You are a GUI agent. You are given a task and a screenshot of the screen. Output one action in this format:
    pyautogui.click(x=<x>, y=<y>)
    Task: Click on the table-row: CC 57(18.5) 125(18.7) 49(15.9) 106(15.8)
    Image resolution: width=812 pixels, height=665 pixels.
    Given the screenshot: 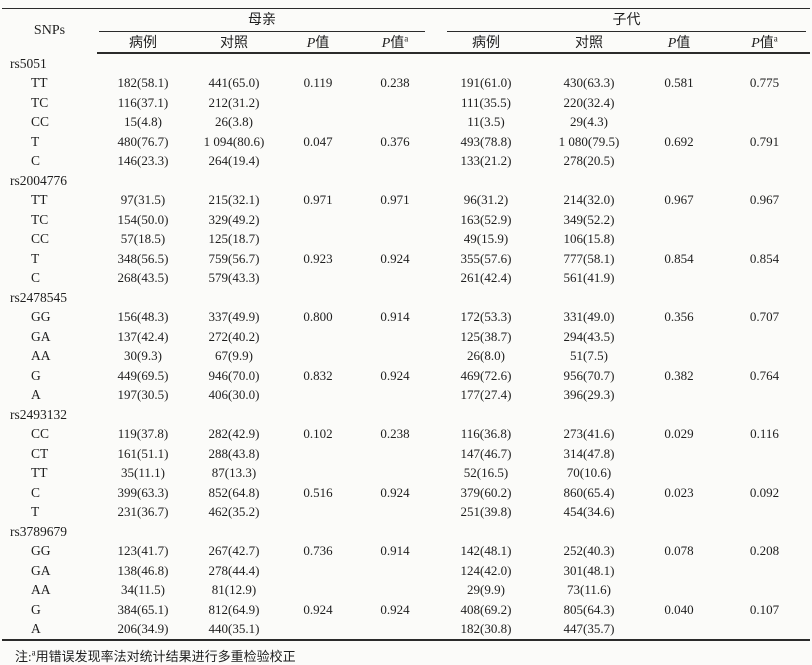 What is the action you would take?
    pyautogui.click(x=406, y=240)
    